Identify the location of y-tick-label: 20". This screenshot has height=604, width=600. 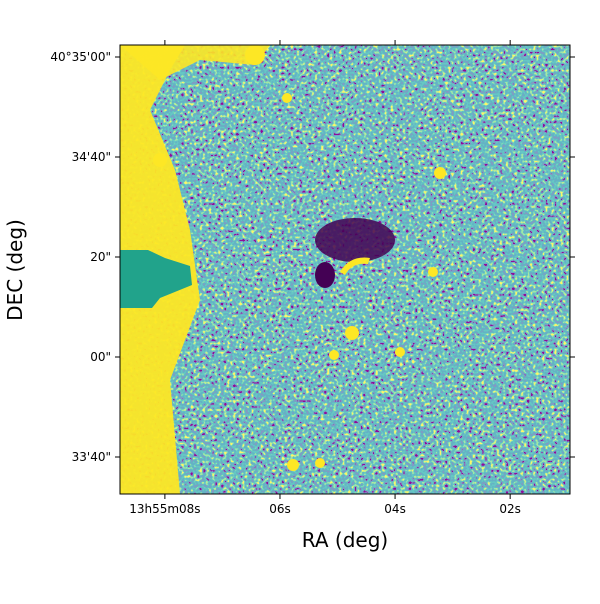
(100, 257).